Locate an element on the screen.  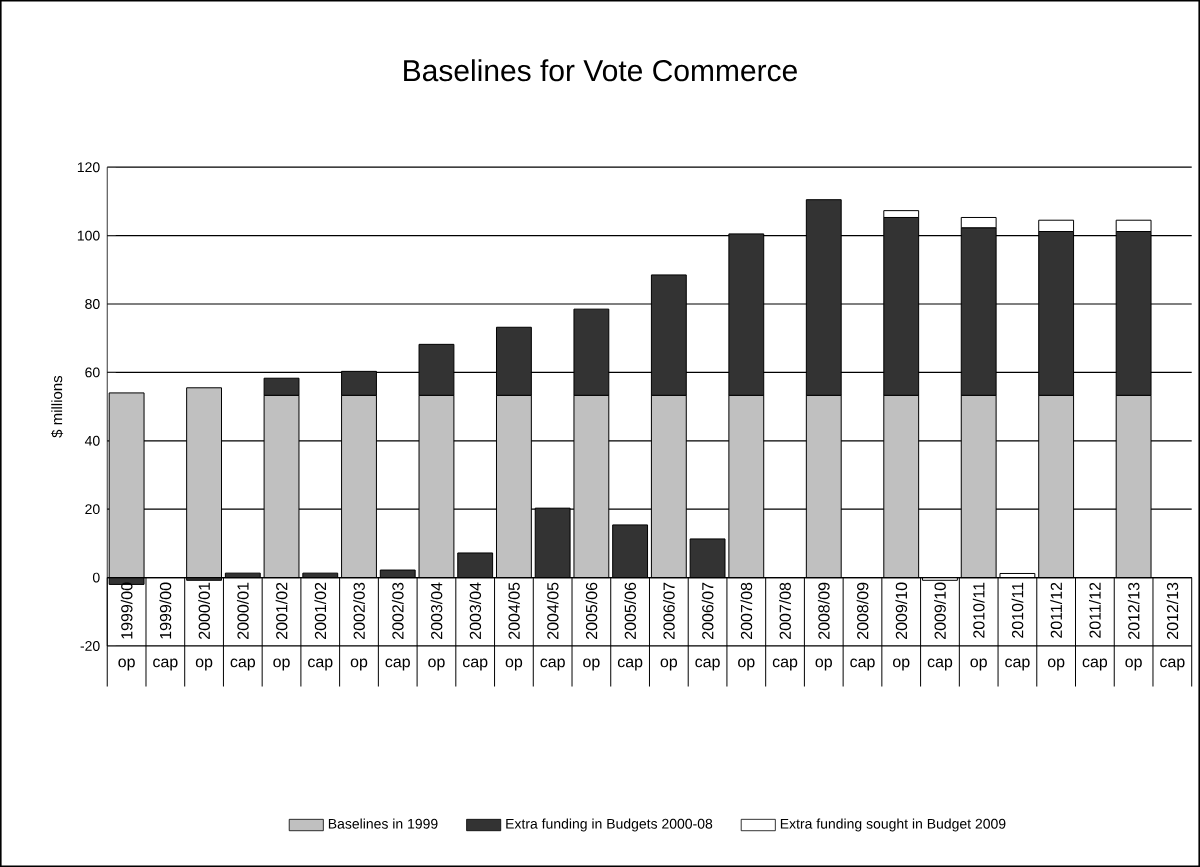
y-tick-label: 0 is located at coordinates (96, 577).